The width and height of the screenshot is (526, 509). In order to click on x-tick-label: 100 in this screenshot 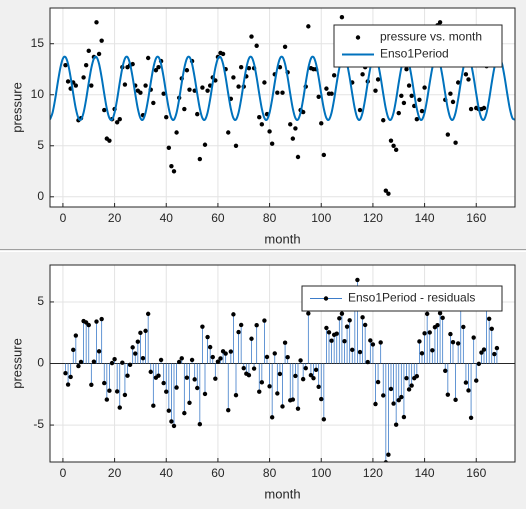, I will do `click(321, 218)`.